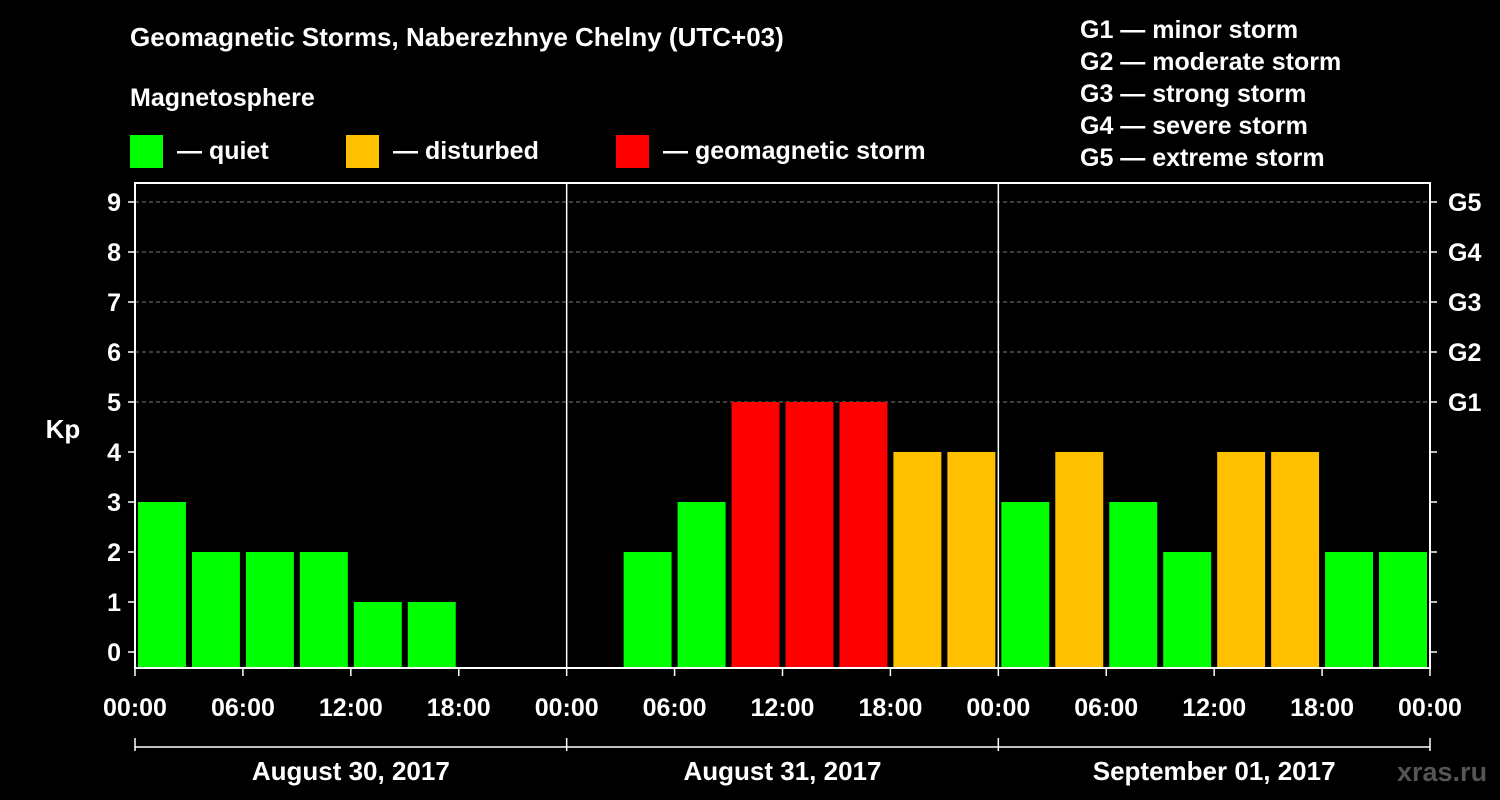 This screenshot has width=1500, height=800. Describe the element at coordinates (223, 150) in the screenshot. I see `legend-label-quiet: — quiet` at that location.